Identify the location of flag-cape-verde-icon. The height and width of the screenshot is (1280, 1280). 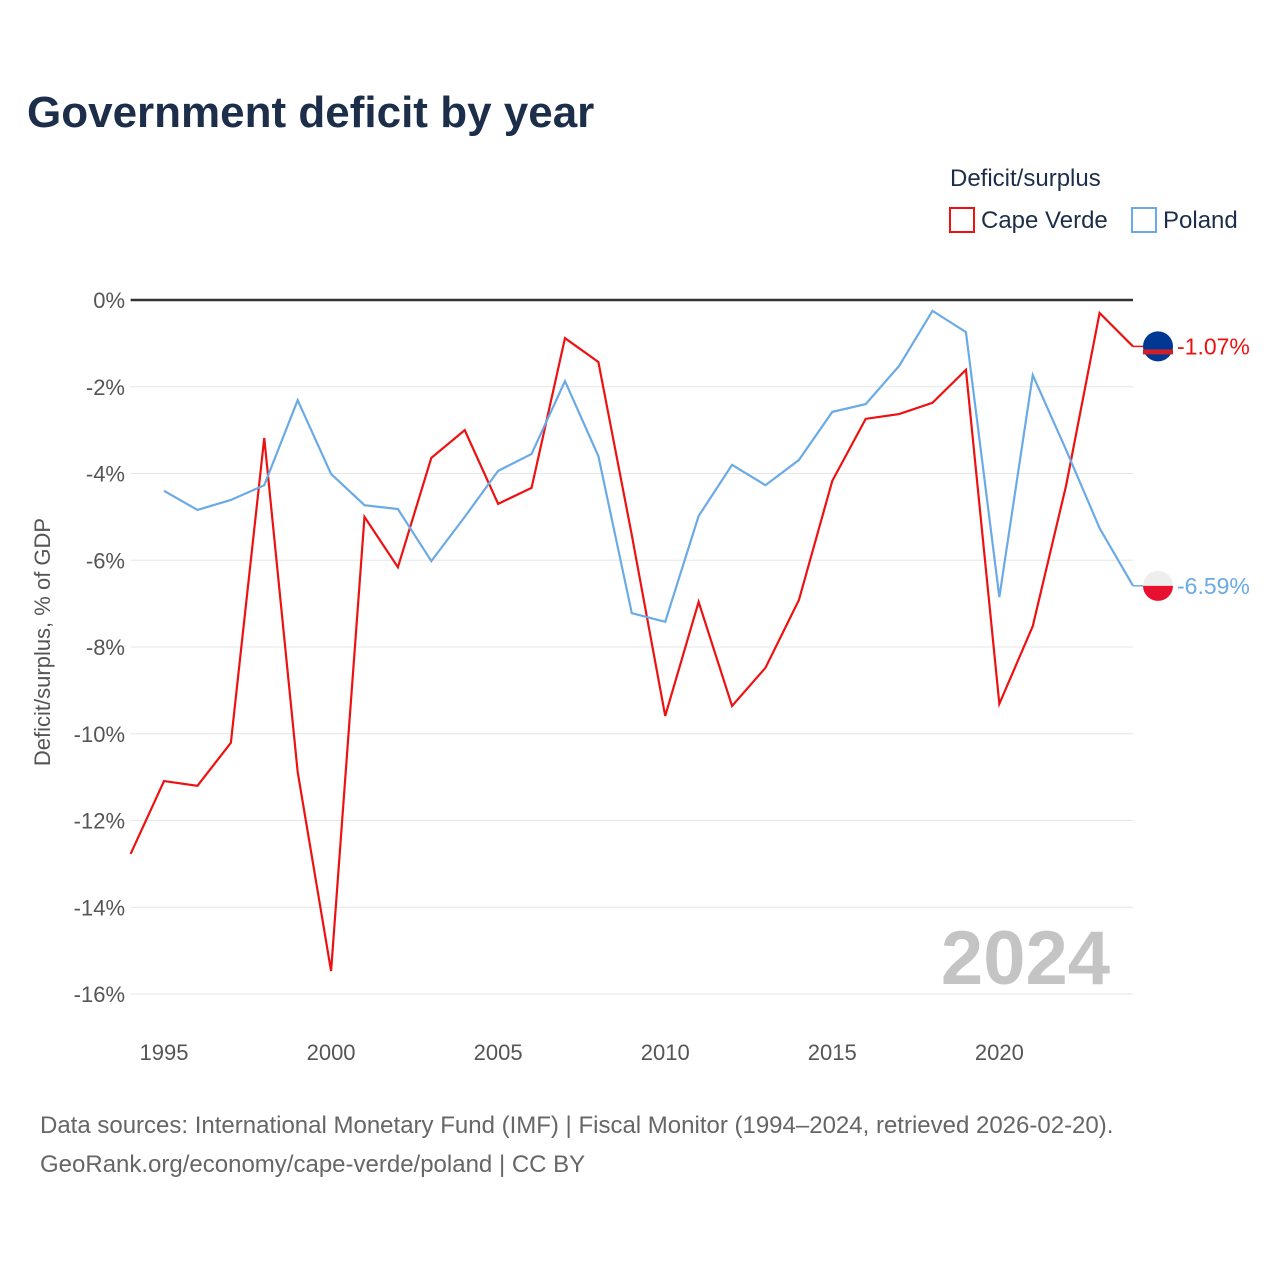
(1158, 346).